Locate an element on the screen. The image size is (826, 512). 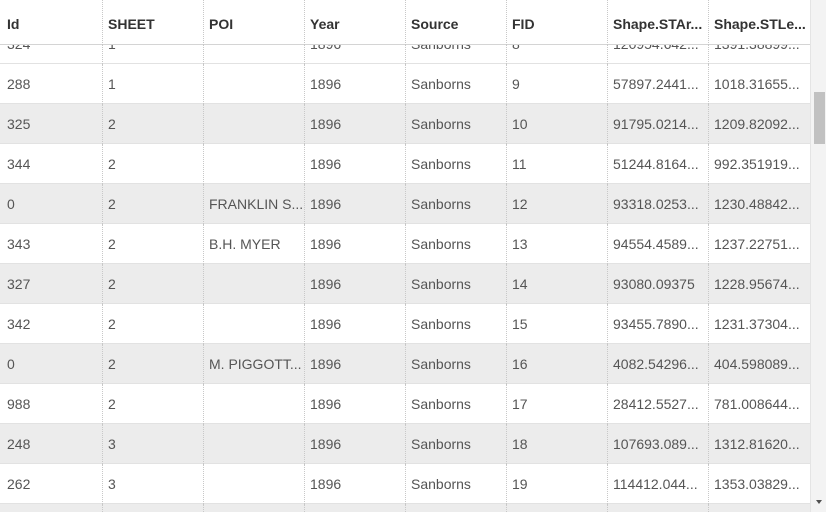
cell-year is located at coordinates (355, 508).